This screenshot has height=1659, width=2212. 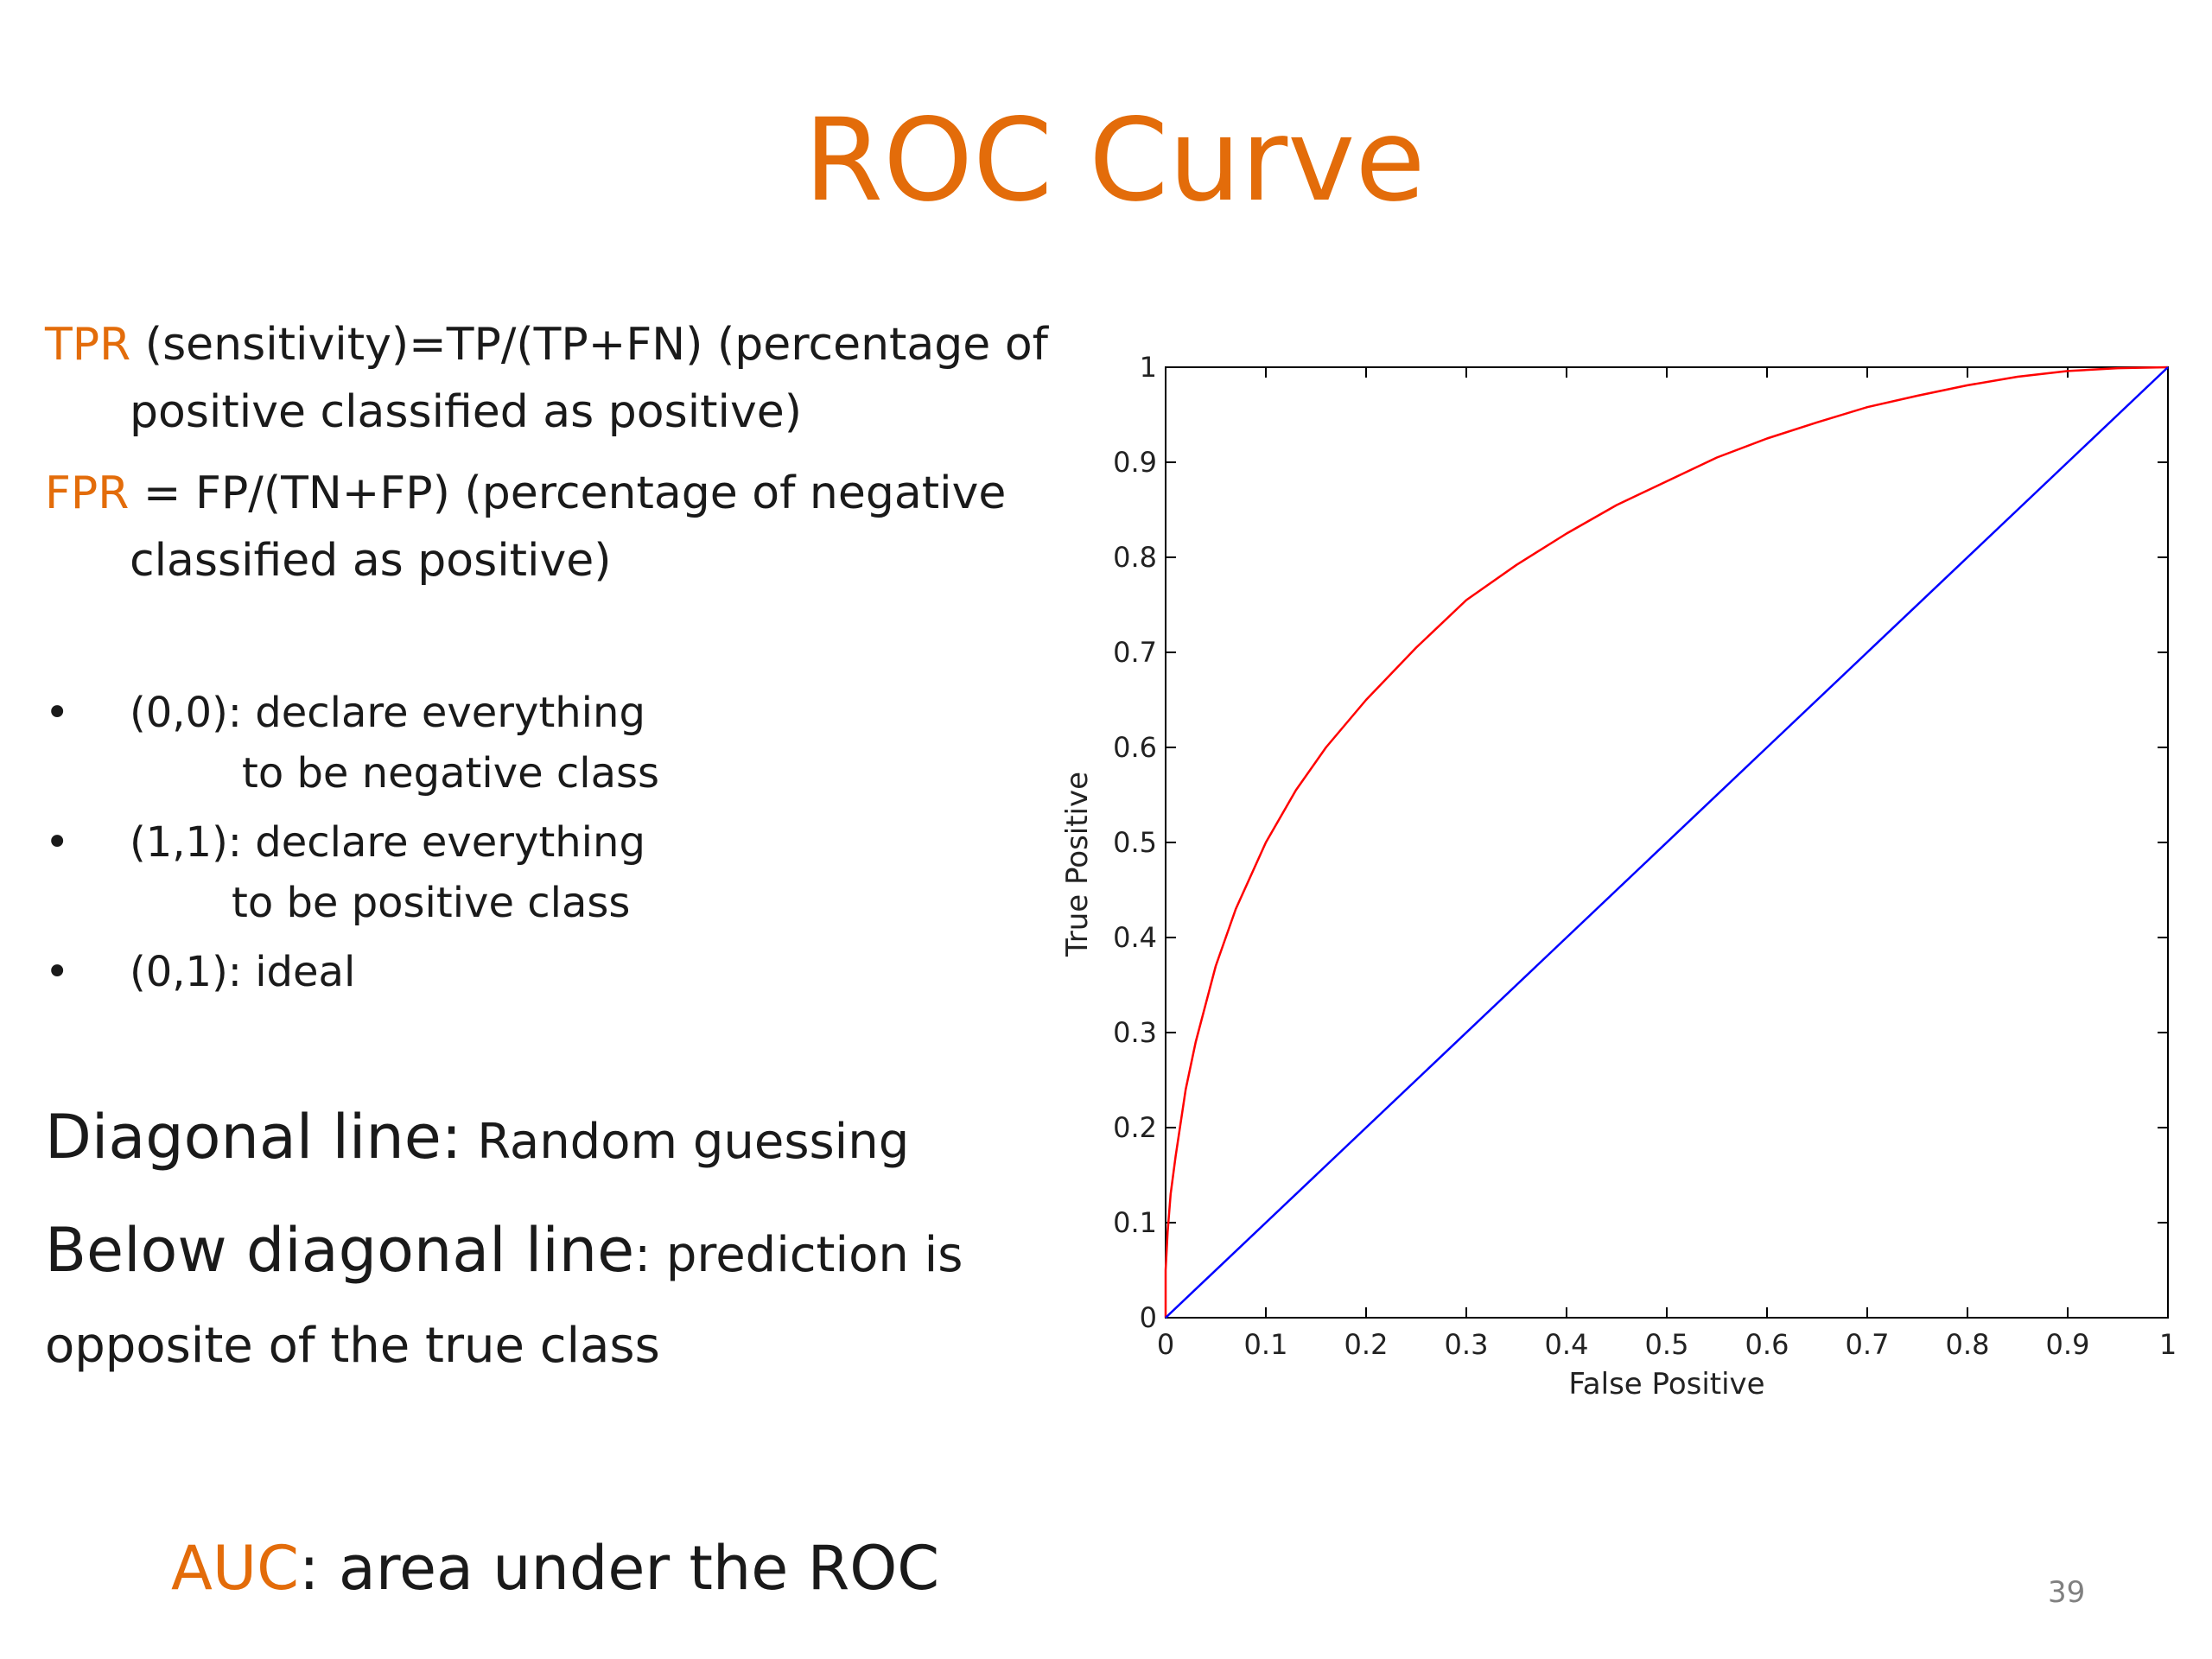 What do you see at coordinates (371, 561) in the screenshot?
I see `fpr-description: classified as positive)` at bounding box center [371, 561].